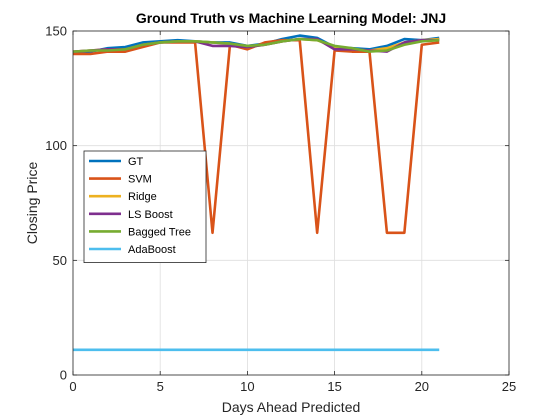 This screenshot has width=560, height=420. Describe the element at coordinates (136, 162) in the screenshot. I see `legend-entry-label: GT` at that location.